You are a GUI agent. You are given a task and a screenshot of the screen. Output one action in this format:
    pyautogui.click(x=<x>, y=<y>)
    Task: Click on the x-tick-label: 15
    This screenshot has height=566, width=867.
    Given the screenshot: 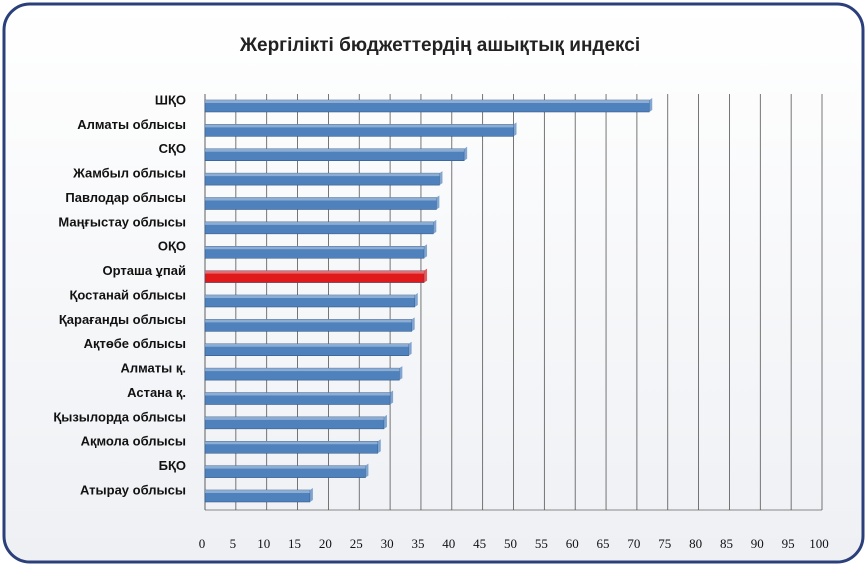 What is the action you would take?
    pyautogui.click(x=294, y=543)
    